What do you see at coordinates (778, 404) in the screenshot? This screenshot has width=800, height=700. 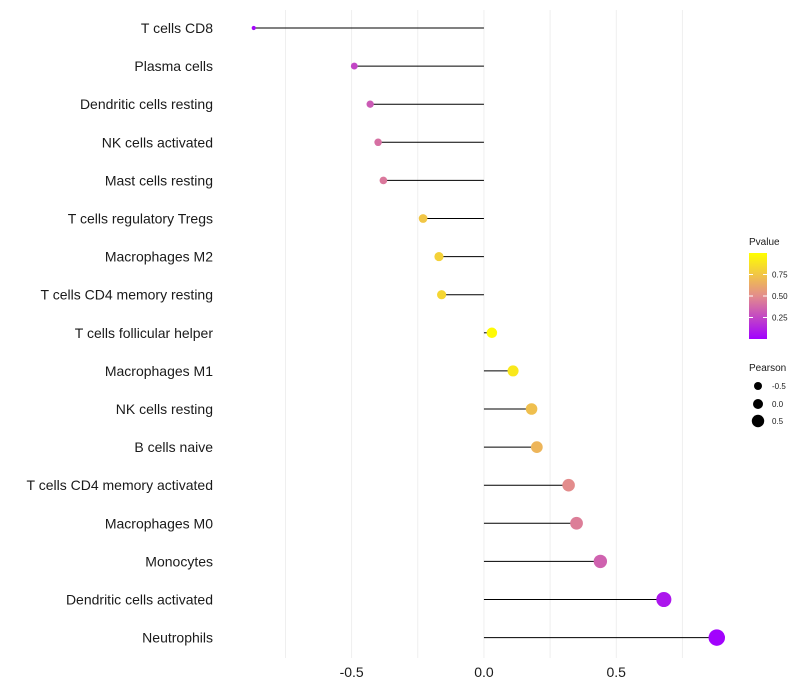 I see `size-legend-label: 0.0` at bounding box center [778, 404].